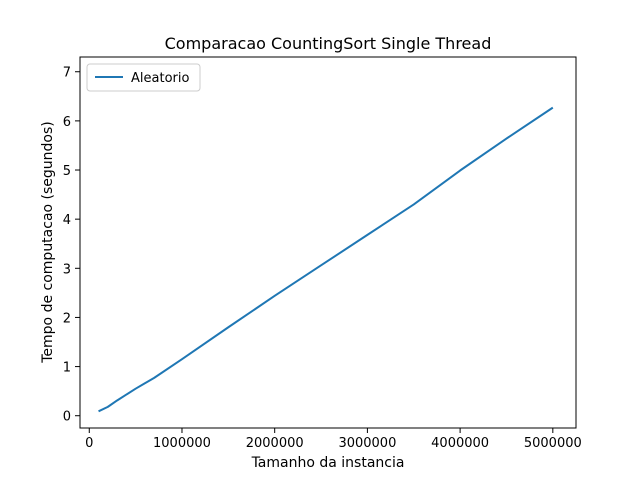 Image resolution: width=640 pixels, height=480 pixels. Describe the element at coordinates (160, 78) in the screenshot. I see `legend-label: Aleatorio` at that location.